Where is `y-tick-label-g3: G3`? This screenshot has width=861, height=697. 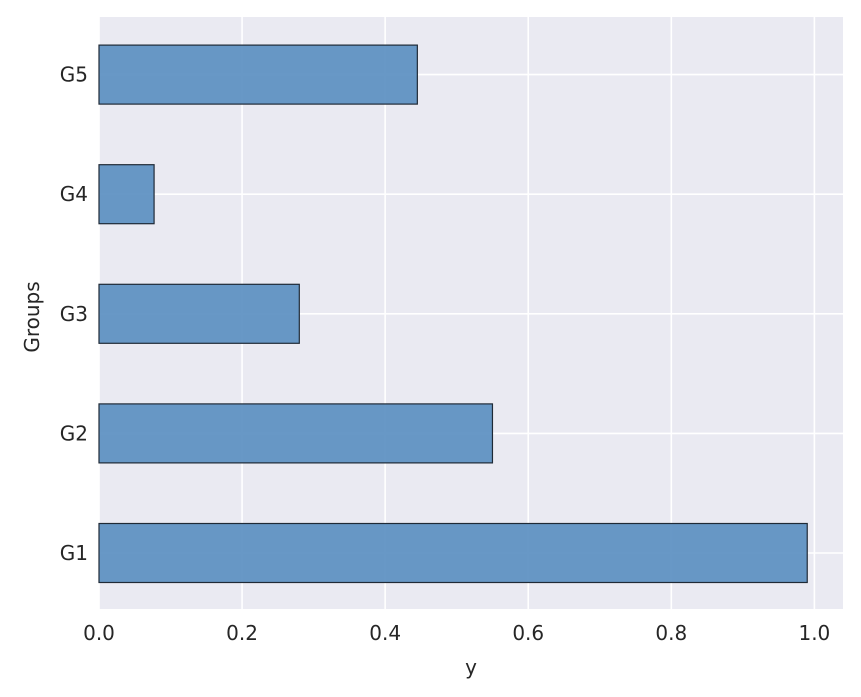
y-tick-label-g3: G3 is located at coordinates (74, 314).